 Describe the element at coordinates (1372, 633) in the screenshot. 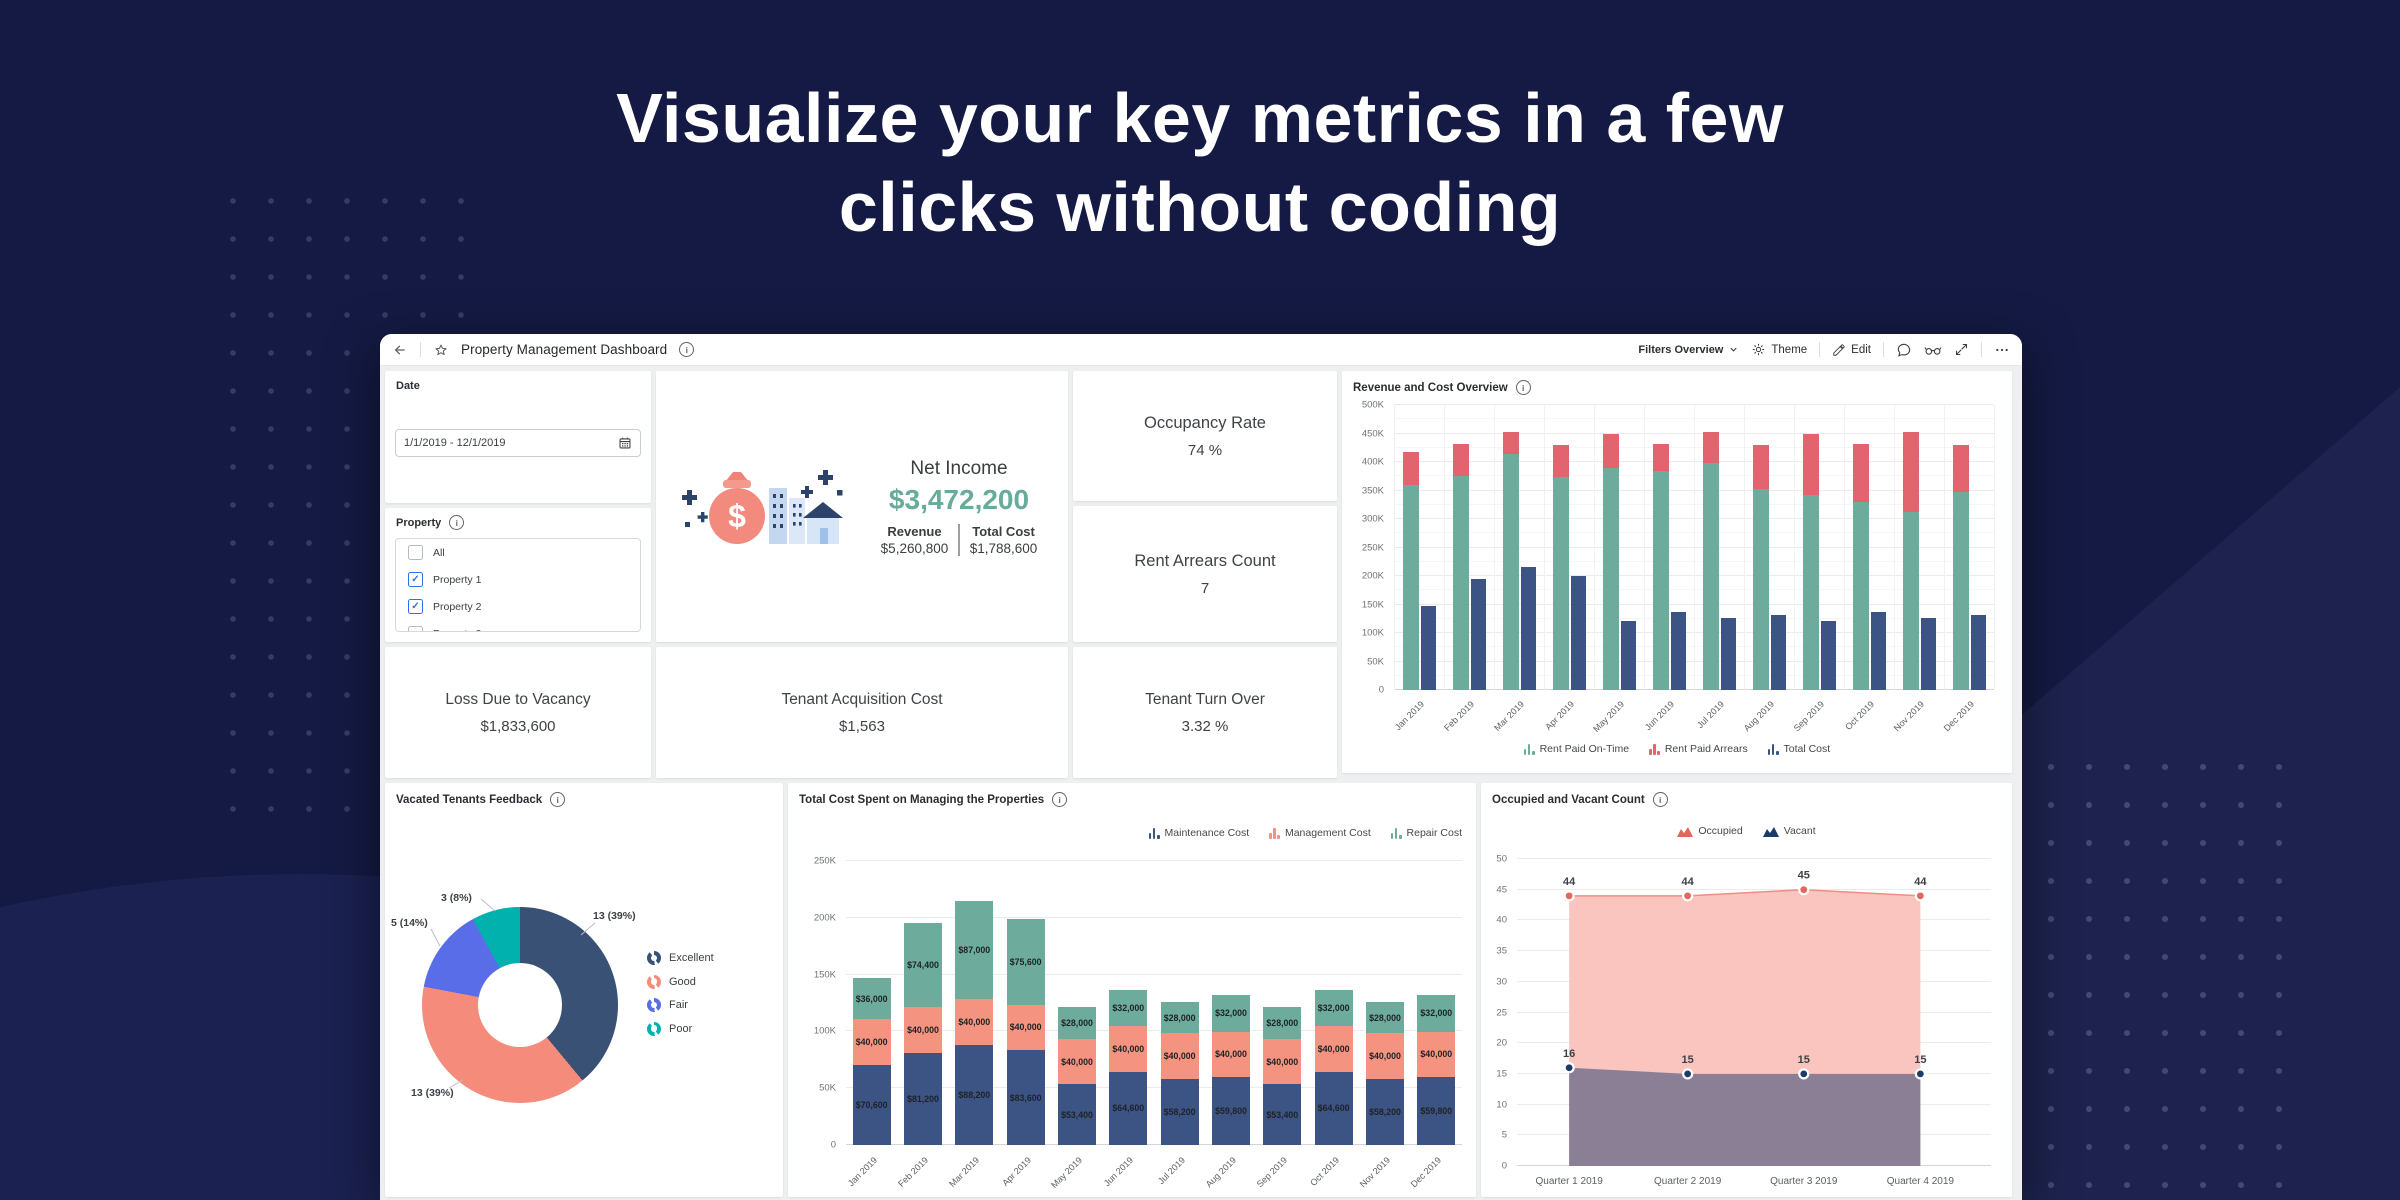

I see `y-tick-label: 100K` at that location.